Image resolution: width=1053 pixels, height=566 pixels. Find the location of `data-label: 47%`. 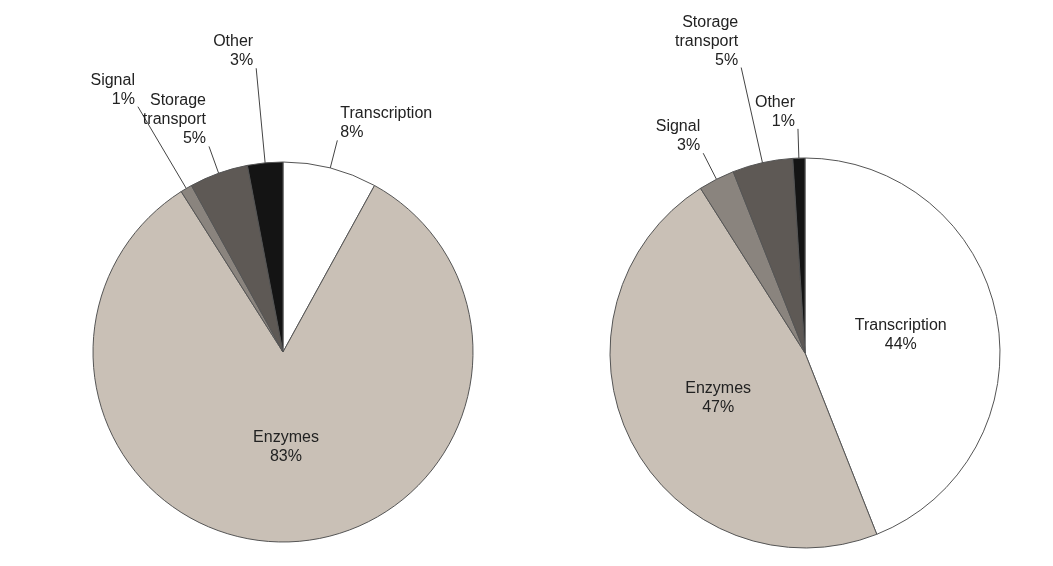

data-label: 47% is located at coordinates (718, 406).